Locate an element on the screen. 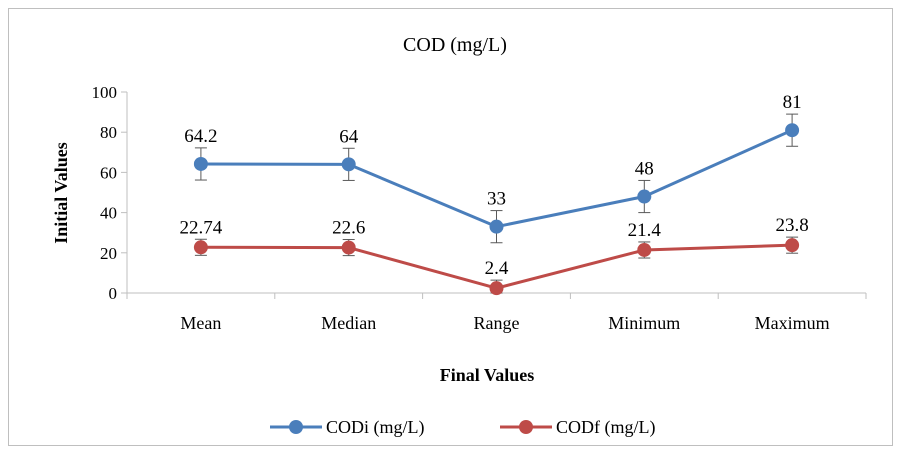 The height and width of the screenshot is (455, 903). series-codf: 22.74 22.6 2.4 21.4 23.8 is located at coordinates (494, 255).